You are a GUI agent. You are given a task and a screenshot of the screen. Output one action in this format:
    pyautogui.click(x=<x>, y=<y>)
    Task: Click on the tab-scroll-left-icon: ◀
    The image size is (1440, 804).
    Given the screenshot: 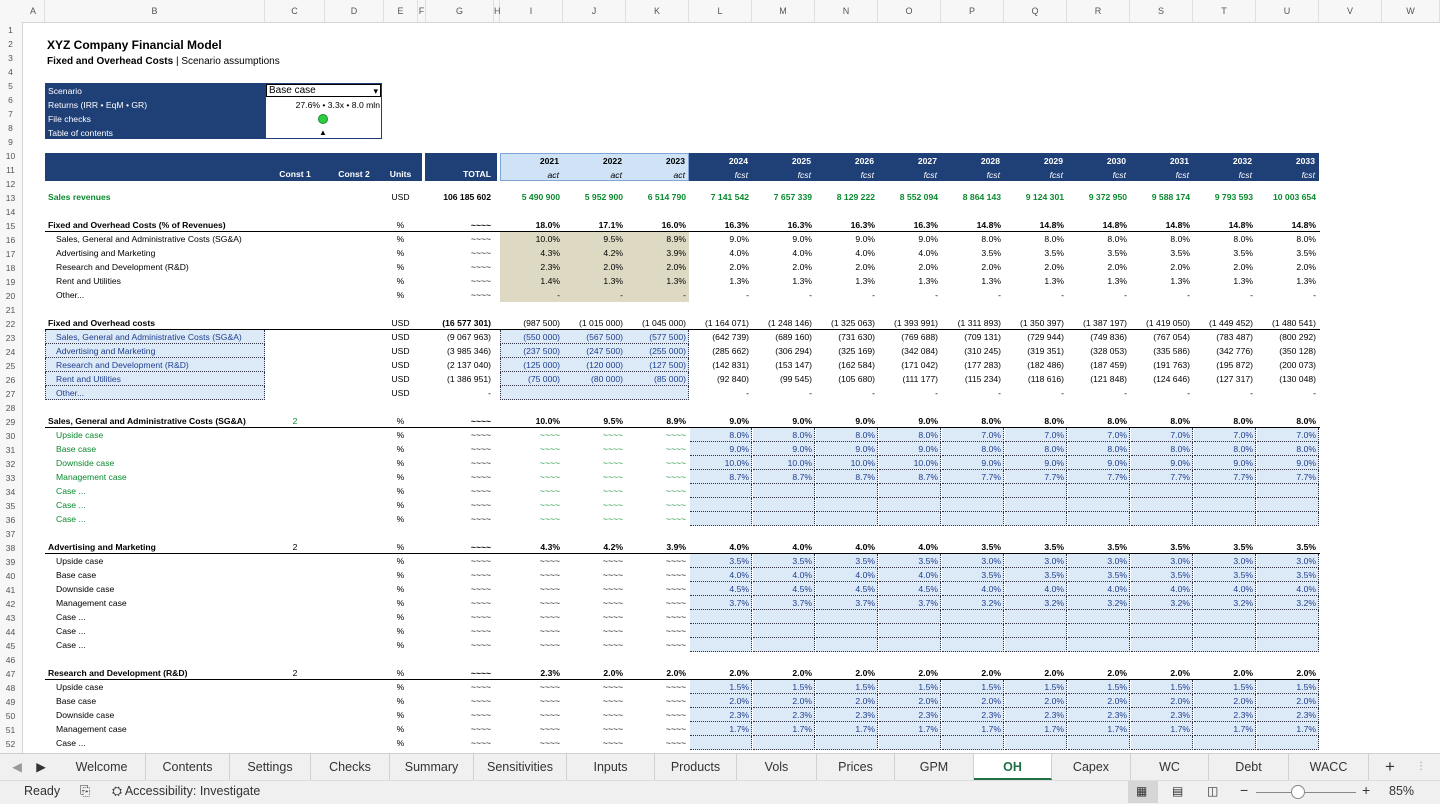 What is the action you would take?
    pyautogui.click(x=17, y=767)
    